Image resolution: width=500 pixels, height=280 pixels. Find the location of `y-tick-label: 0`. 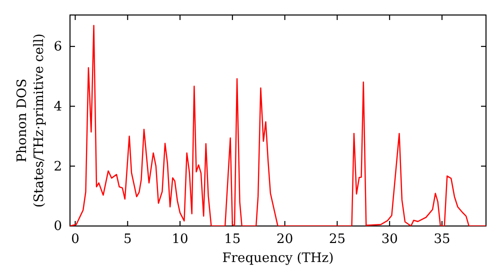

y-tick-label: 0 is located at coordinates (58, 226).